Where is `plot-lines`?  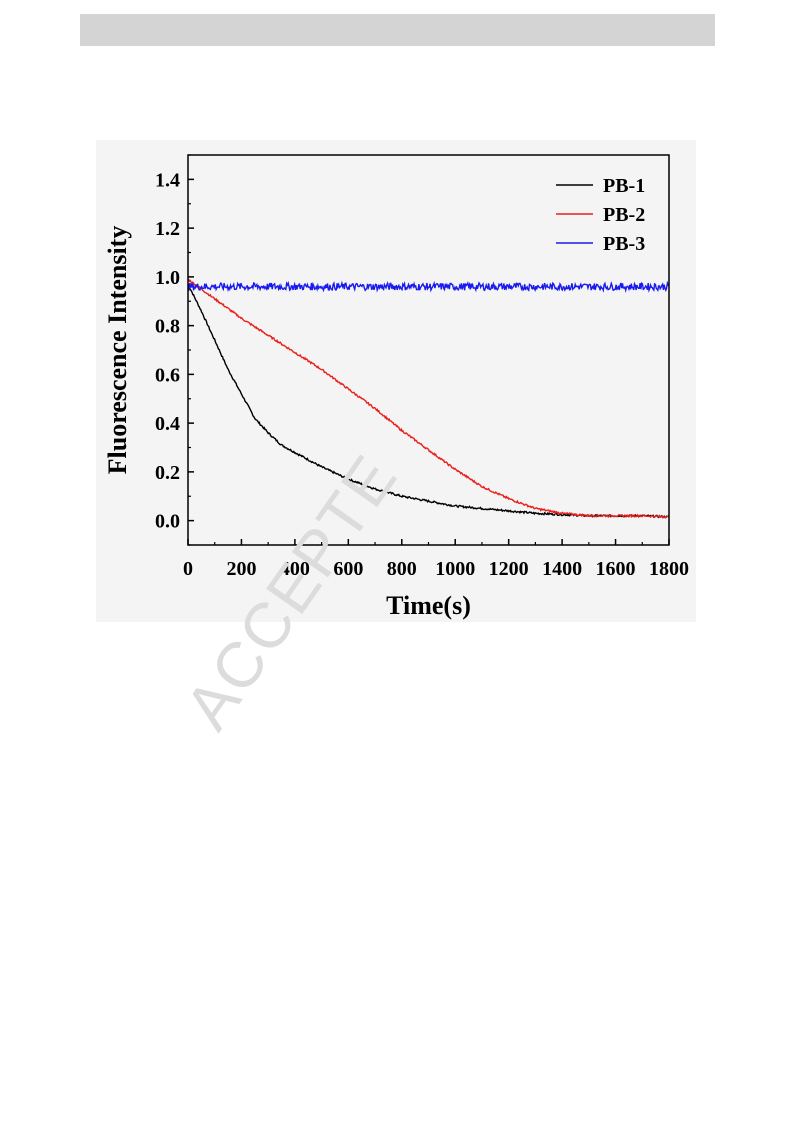 plot-lines is located at coordinates (428, 398).